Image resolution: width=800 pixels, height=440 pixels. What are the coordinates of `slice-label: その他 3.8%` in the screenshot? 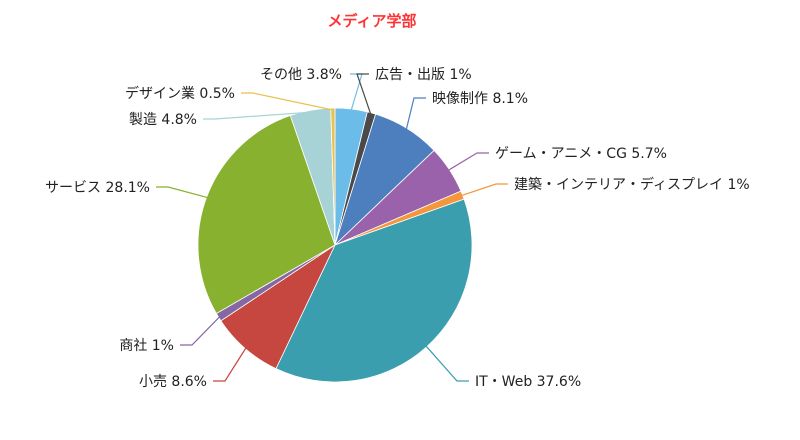 It's located at (301, 75).